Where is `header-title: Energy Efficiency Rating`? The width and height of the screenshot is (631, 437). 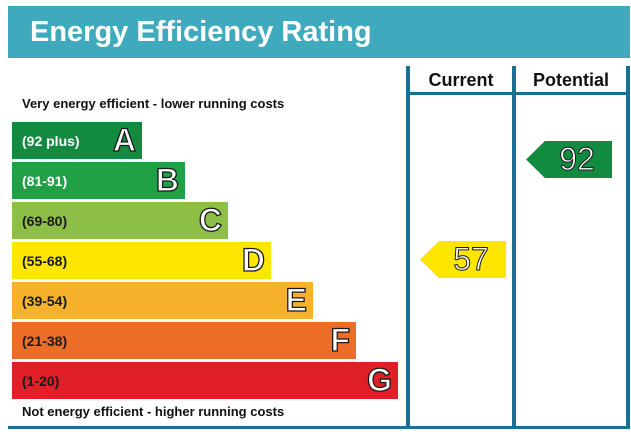 header-title: Energy Efficiency Rating is located at coordinates (319, 32).